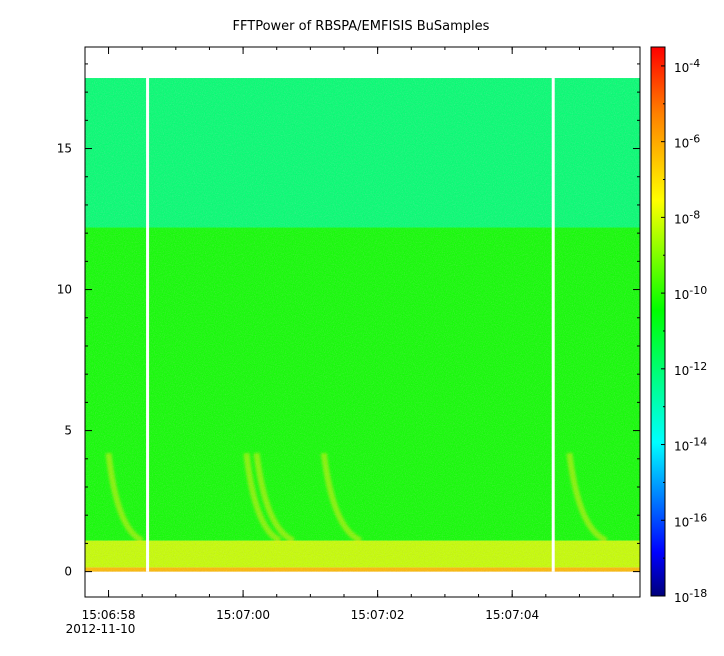 Image resolution: width=724 pixels, height=656 pixels. I want to click on colorbar-tick-label: 10⁻¹⁰, so click(690, 293).